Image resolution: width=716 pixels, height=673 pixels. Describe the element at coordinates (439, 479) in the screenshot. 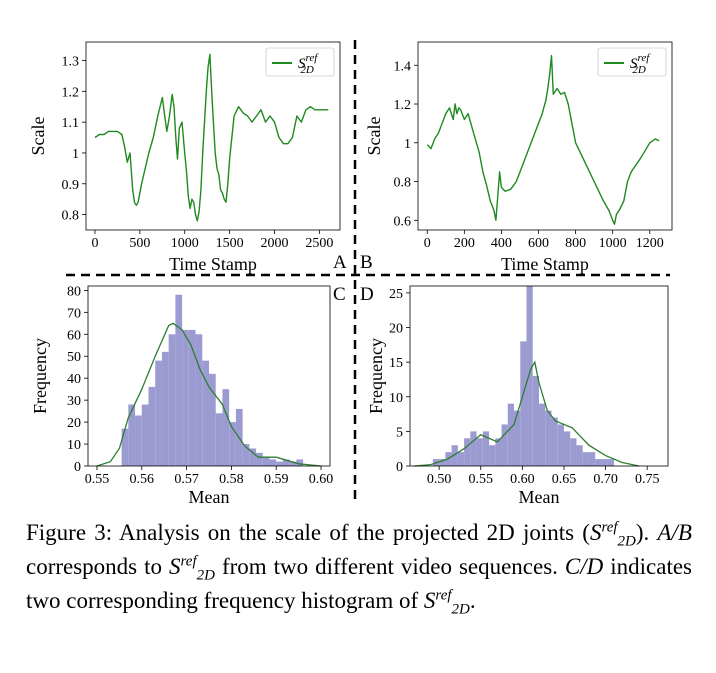

I see `x-tick-label: 0.50` at that location.